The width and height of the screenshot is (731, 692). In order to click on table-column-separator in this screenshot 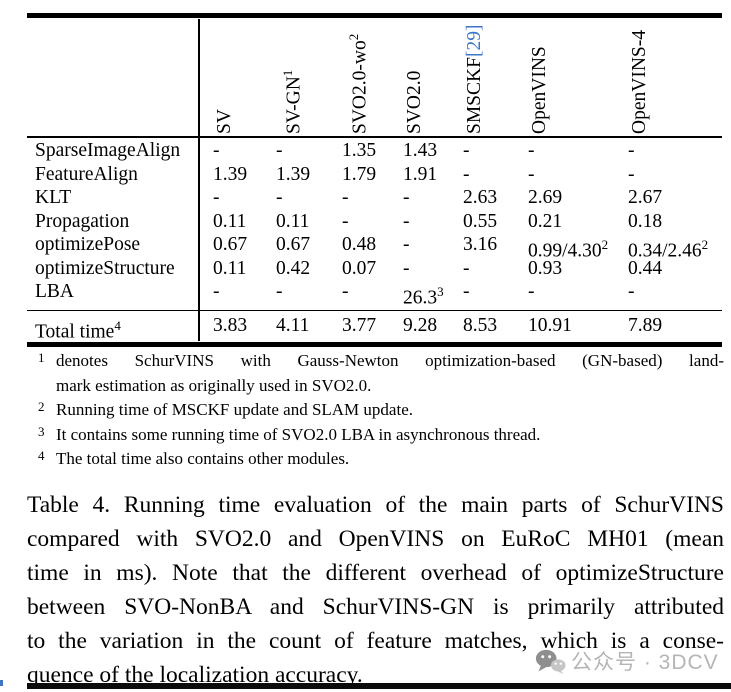, I will do `click(199, 180)`.